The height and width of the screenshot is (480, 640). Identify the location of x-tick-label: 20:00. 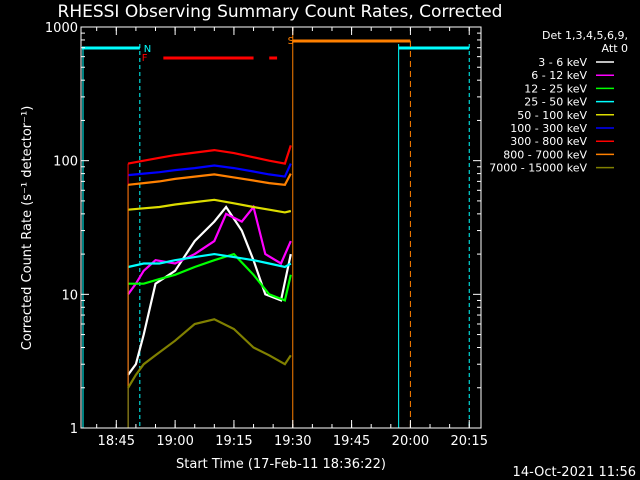
(410, 441).